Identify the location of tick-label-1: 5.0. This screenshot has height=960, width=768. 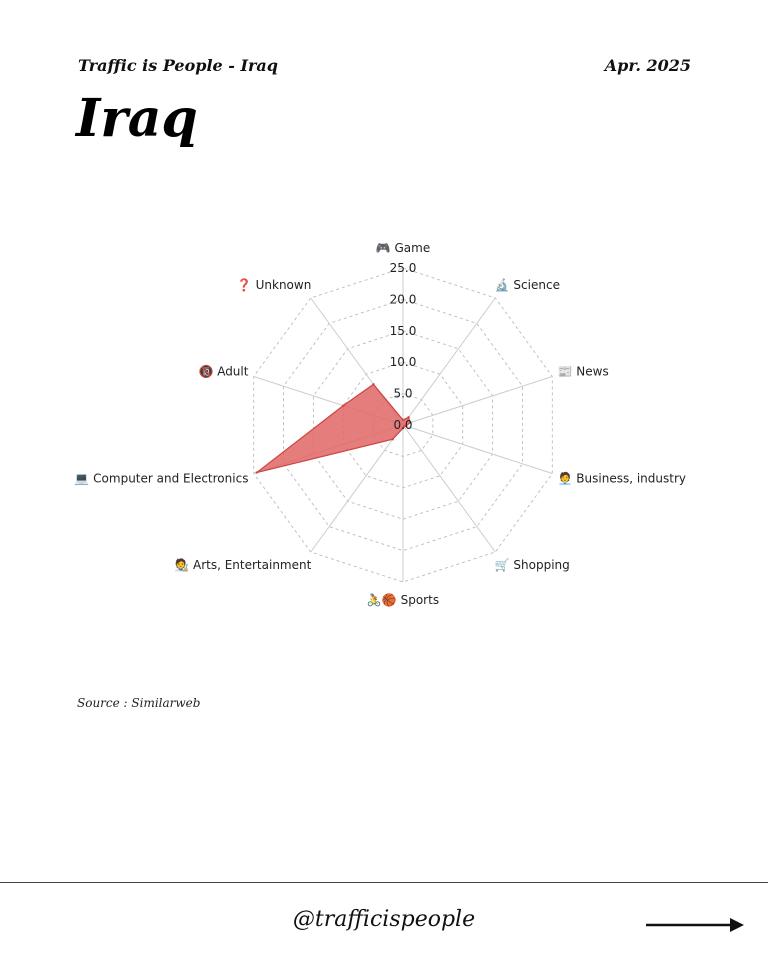
(402, 394).